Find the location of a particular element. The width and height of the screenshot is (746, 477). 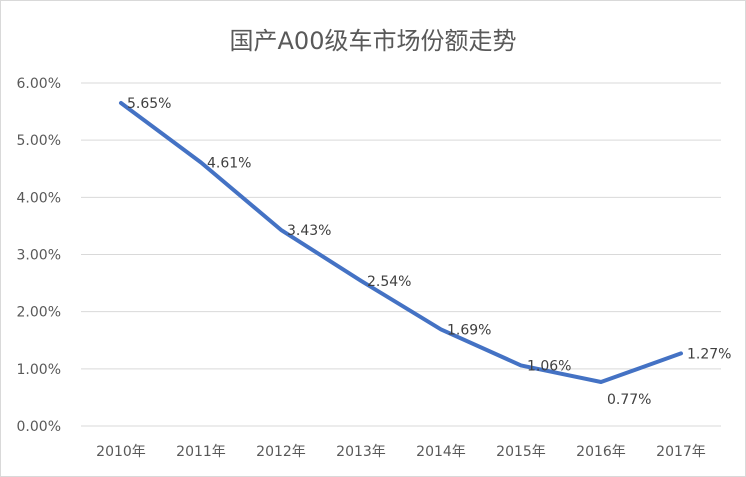

y-tick-label: 0.00% is located at coordinates (39, 427).